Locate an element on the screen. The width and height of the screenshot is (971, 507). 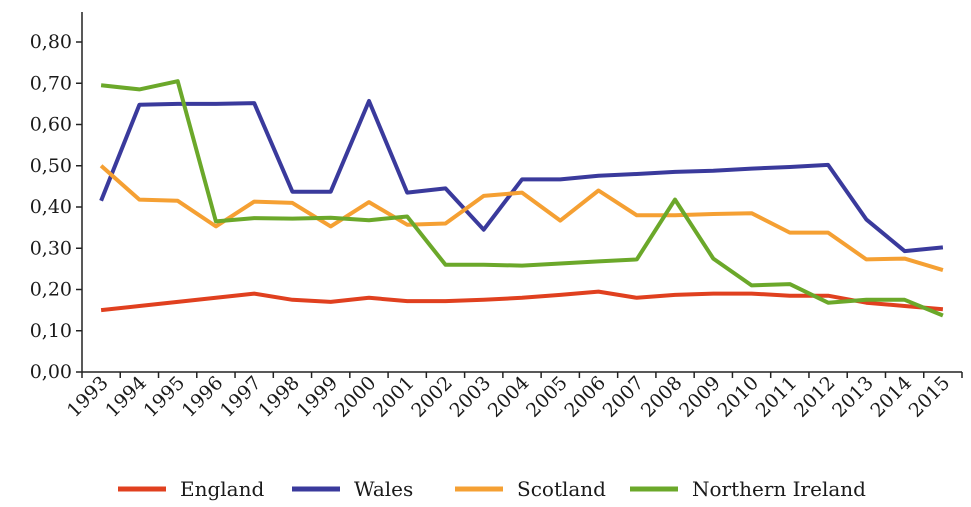
series-line-england is located at coordinates (522, 301).